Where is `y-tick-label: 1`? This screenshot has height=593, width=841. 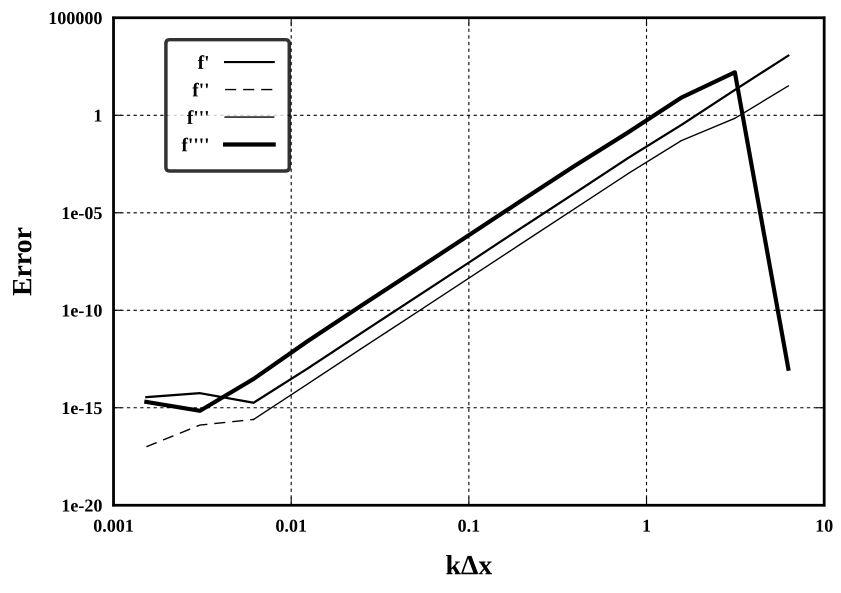 y-tick-label: 1 is located at coordinates (98, 116).